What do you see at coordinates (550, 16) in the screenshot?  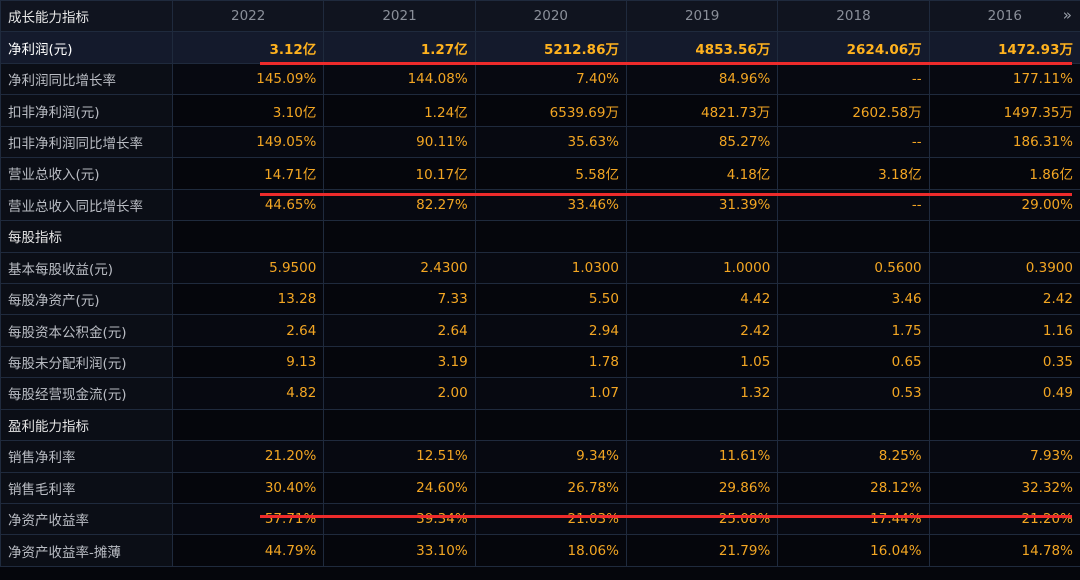 I see `year-header-2020: 2020` at bounding box center [550, 16].